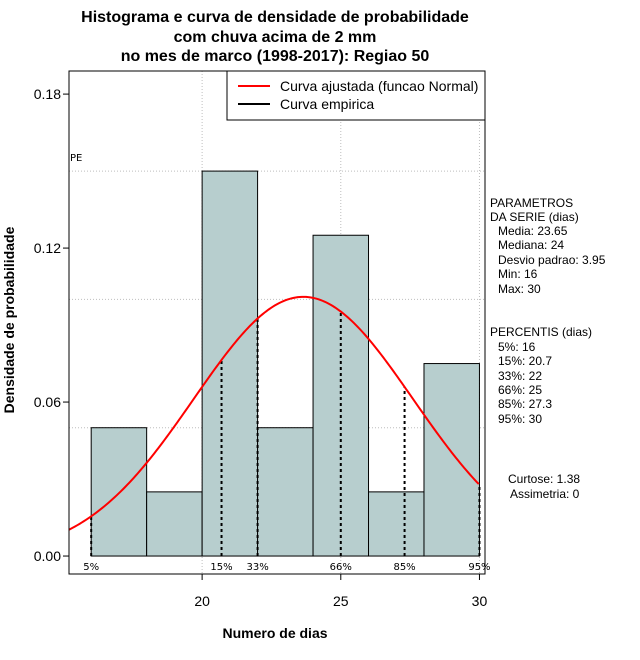 This screenshot has height=660, width=640. I want to click on percentil-line-15: 15%: 20.7, so click(525, 361).